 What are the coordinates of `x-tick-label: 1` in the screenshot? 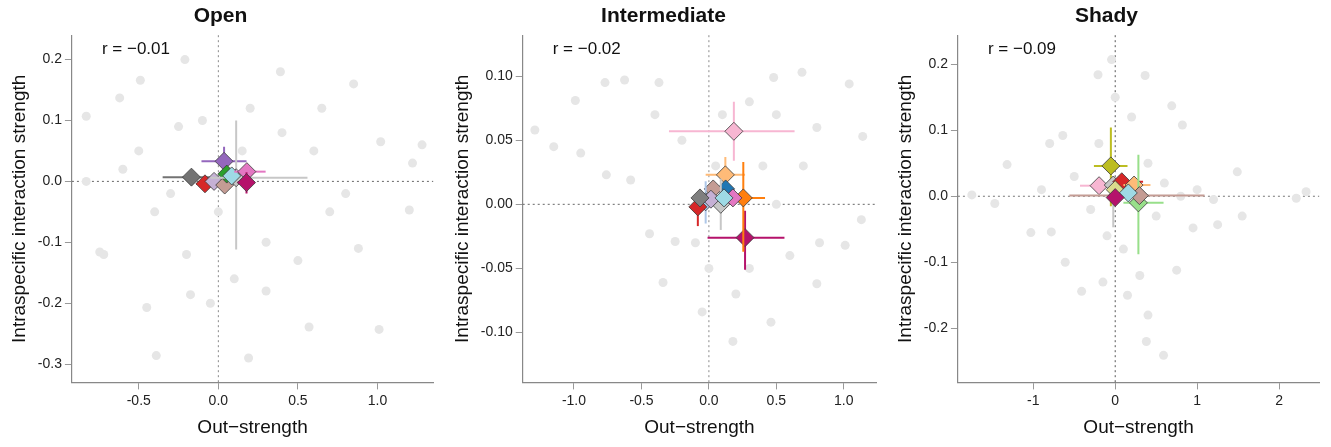 It's located at (1197, 399).